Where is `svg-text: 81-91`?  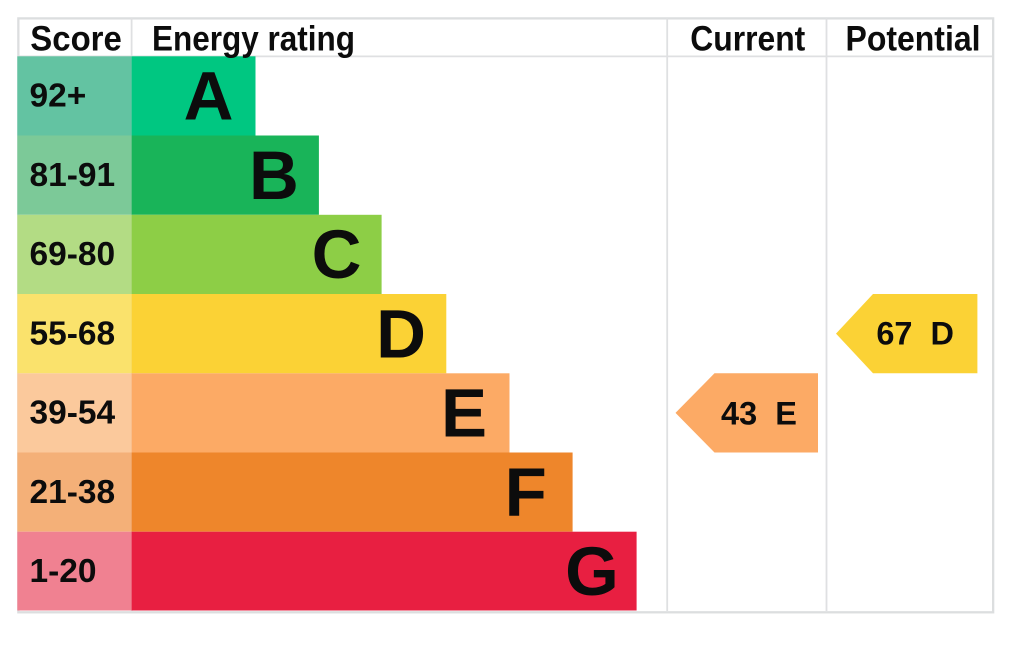
svg-text: 81-91 is located at coordinates (73, 175).